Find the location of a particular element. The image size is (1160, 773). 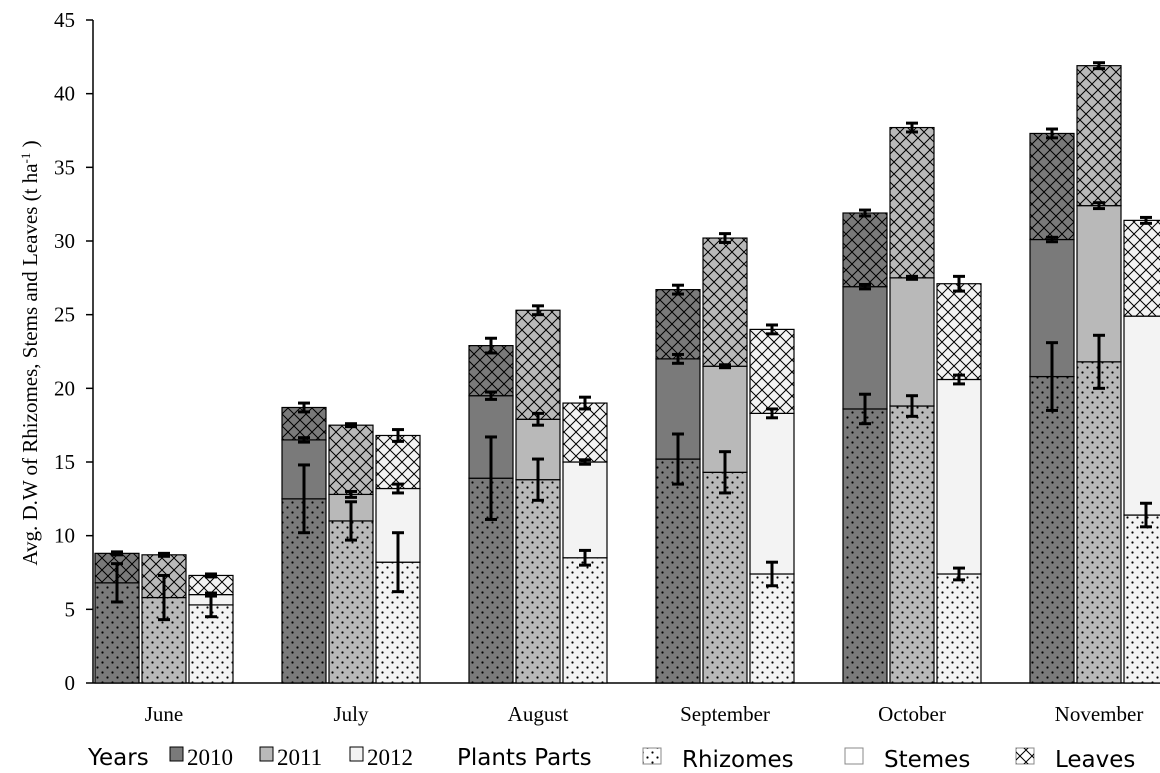

y-tick-label: 15 is located at coordinates (64, 462).